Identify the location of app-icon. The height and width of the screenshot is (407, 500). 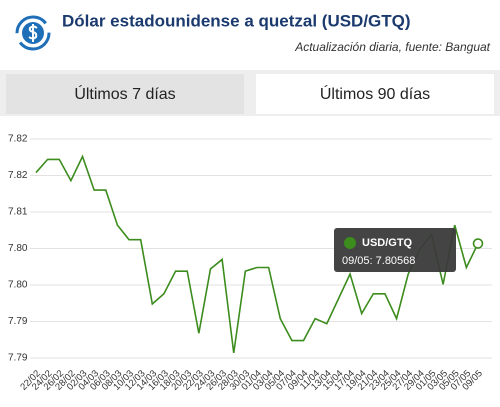
(33, 33).